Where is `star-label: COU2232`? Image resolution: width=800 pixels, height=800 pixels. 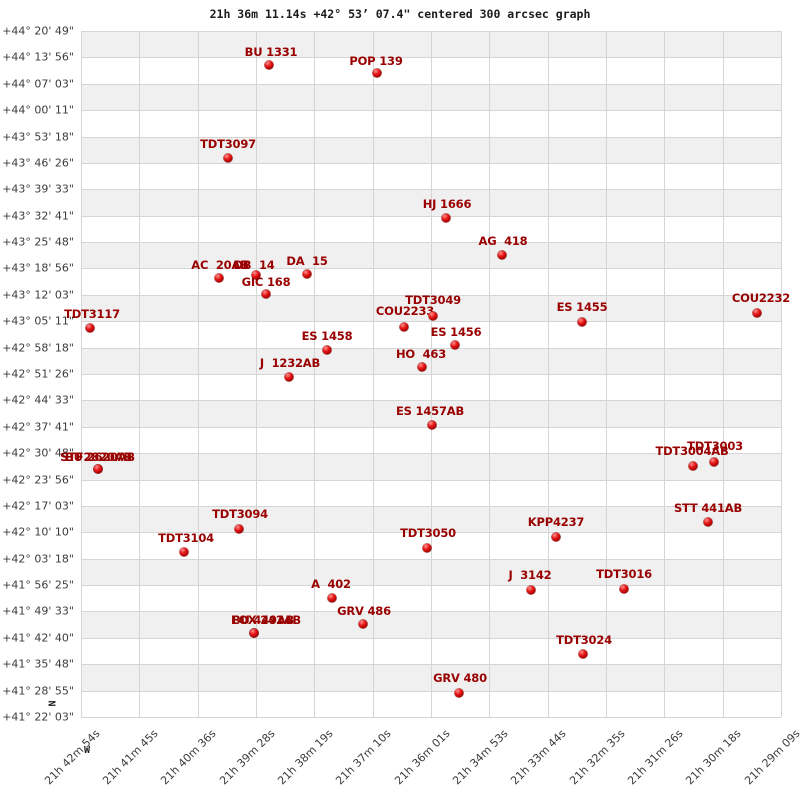
star-label: COU2232 is located at coordinates (761, 298).